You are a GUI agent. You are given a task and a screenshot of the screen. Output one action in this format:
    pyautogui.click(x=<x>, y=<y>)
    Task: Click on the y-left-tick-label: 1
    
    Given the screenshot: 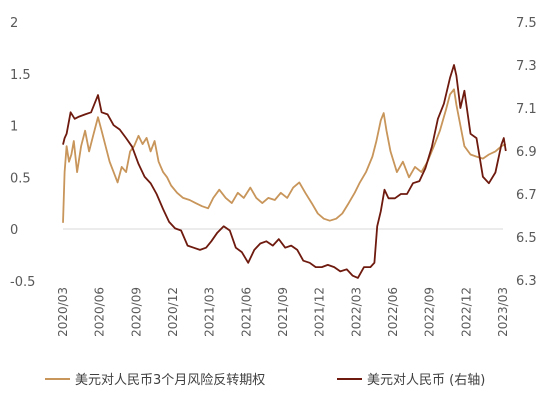 What is the action you would take?
    pyautogui.click(x=14, y=127)
    